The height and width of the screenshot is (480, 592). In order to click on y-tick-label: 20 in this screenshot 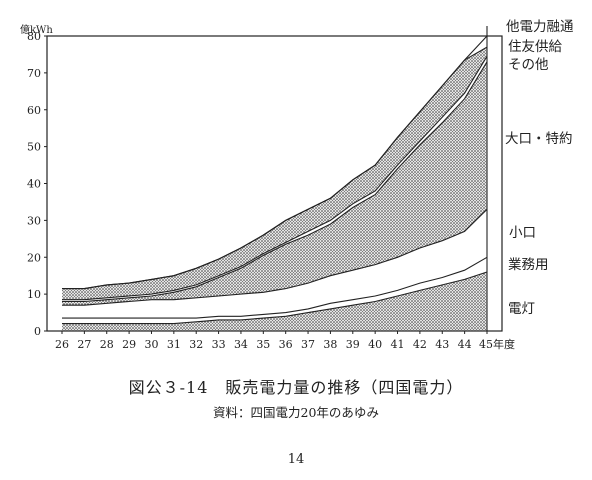, I will do `click(34, 257)`.